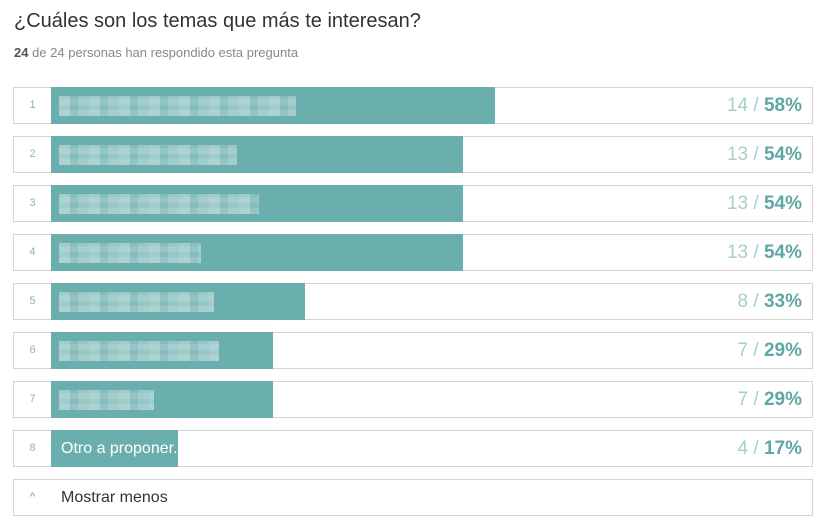 The image size is (824, 528). Describe the element at coordinates (32, 399) in the screenshot. I see `rank-number: 7` at that location.